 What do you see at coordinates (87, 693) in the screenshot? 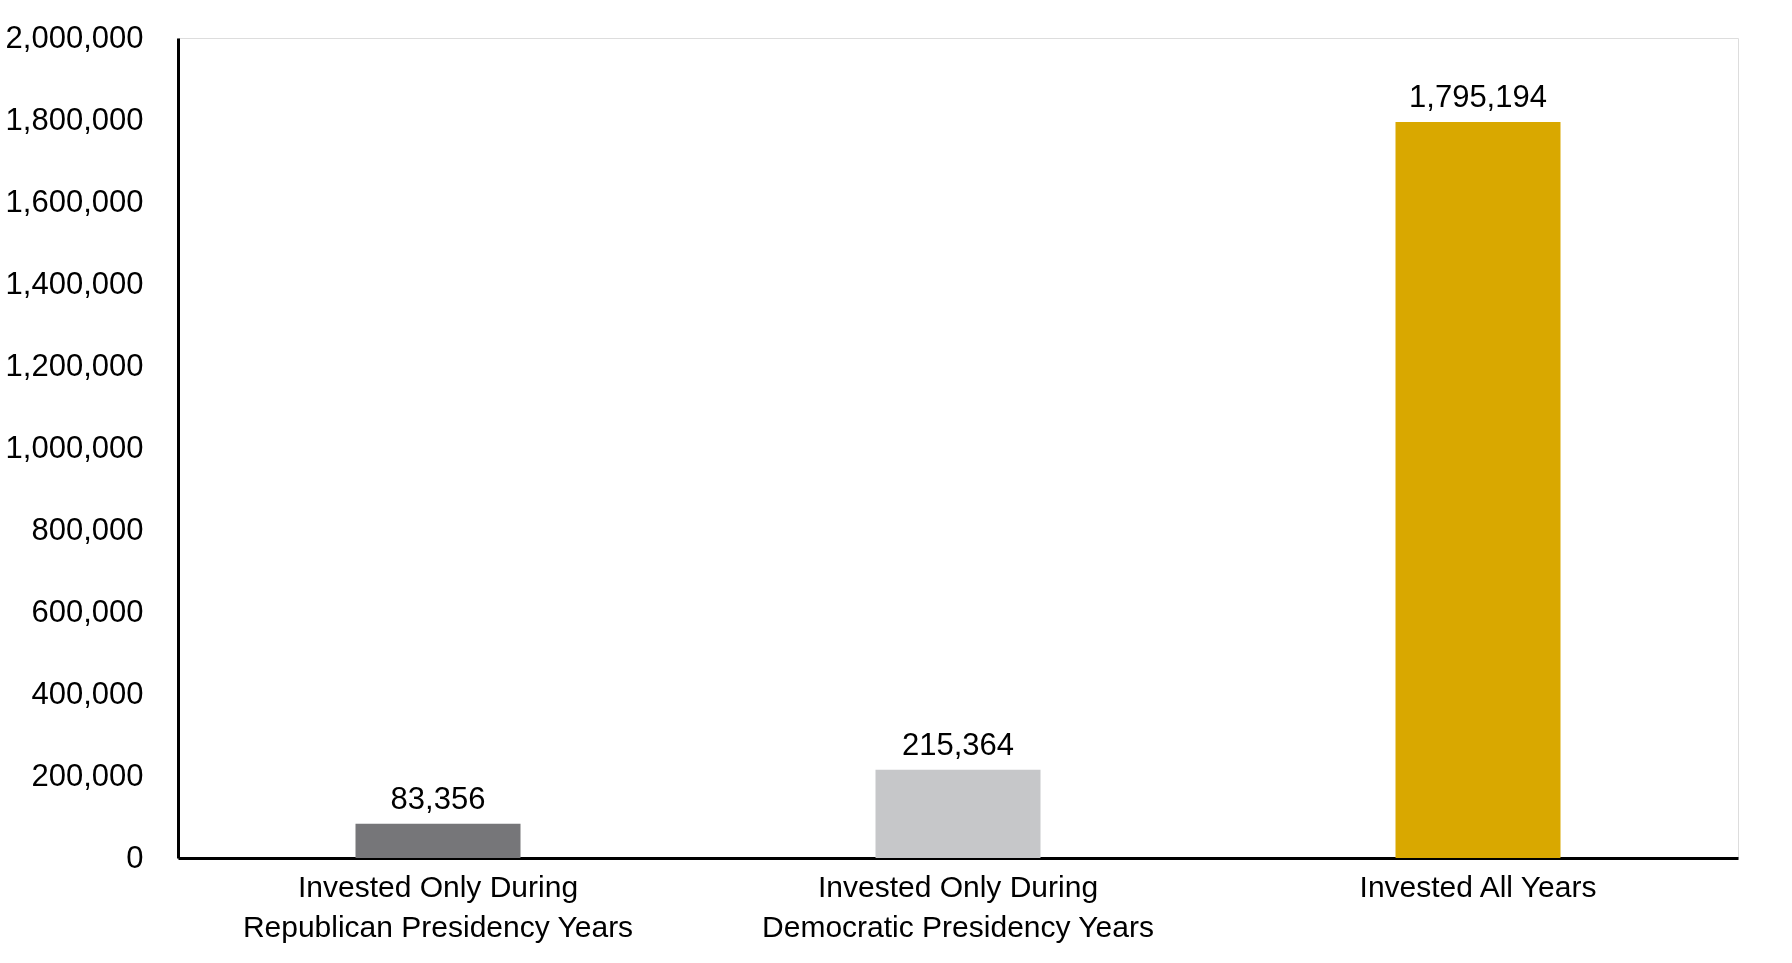
I see `y-tick-label: 400,000` at bounding box center [87, 693].